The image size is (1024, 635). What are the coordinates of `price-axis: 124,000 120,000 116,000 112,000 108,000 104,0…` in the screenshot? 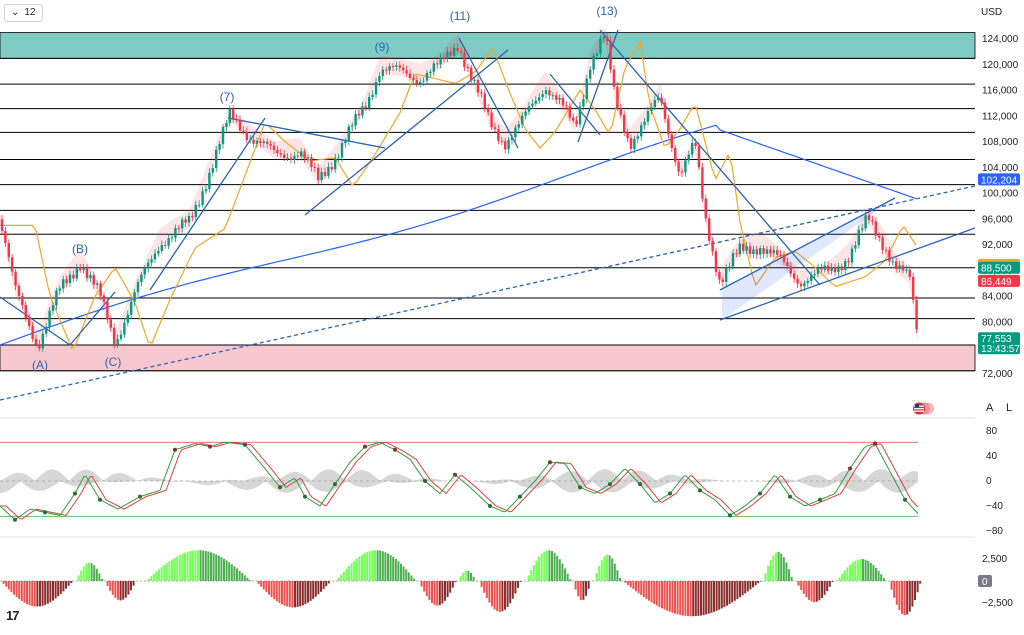 It's located at (1000, 207).